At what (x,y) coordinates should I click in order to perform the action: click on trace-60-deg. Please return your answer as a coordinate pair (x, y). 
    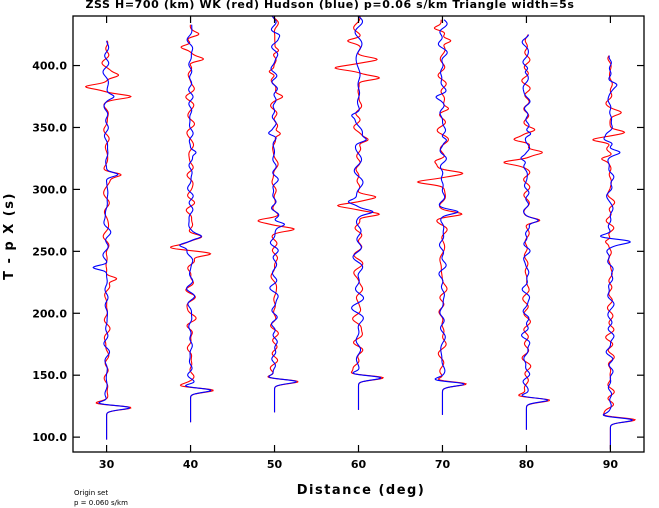
    Looking at the image, I should click on (359, 212).